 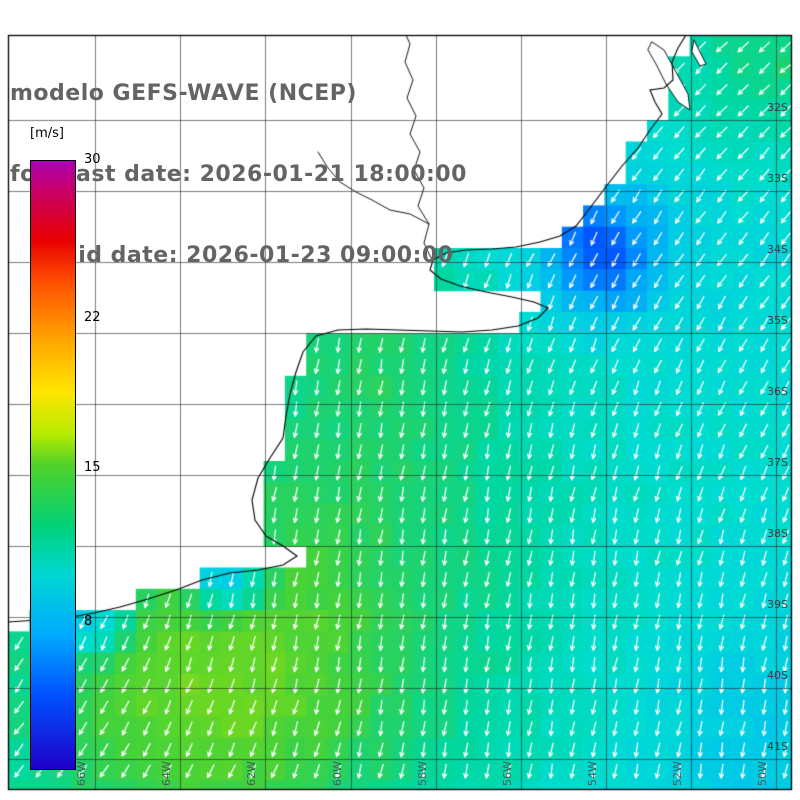 What do you see at coordinates (777, 320) in the screenshot?
I see `latitude-label: 35S` at bounding box center [777, 320].